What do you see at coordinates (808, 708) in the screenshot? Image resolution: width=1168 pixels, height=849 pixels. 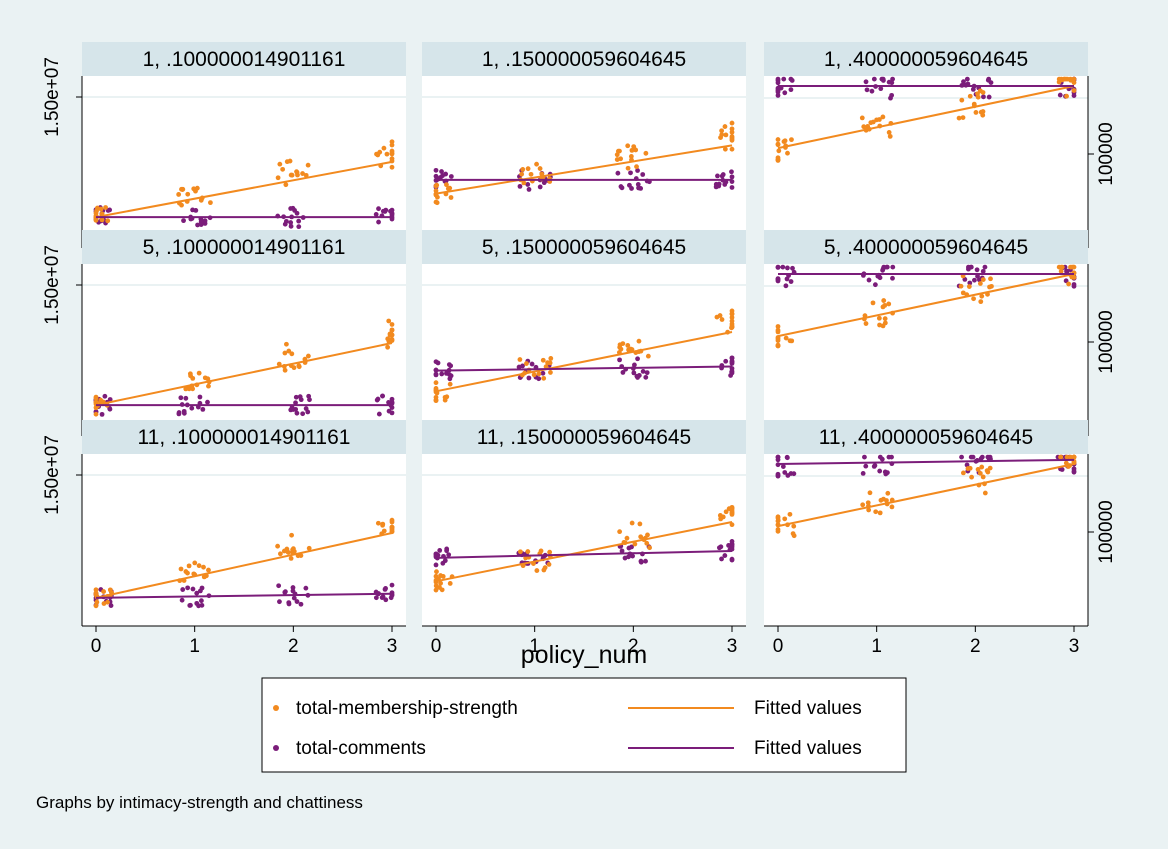 I see `legend-label: Fitted values` at bounding box center [808, 708].